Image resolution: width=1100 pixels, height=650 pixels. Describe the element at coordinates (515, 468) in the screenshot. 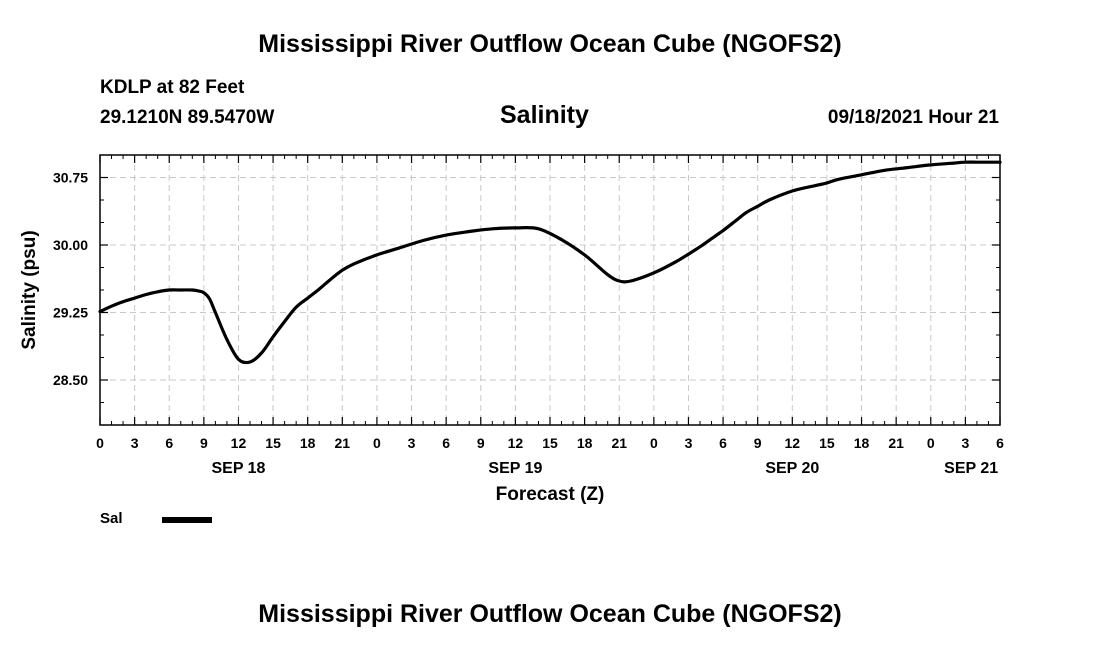

I see `x-date-label: SEP 19` at that location.